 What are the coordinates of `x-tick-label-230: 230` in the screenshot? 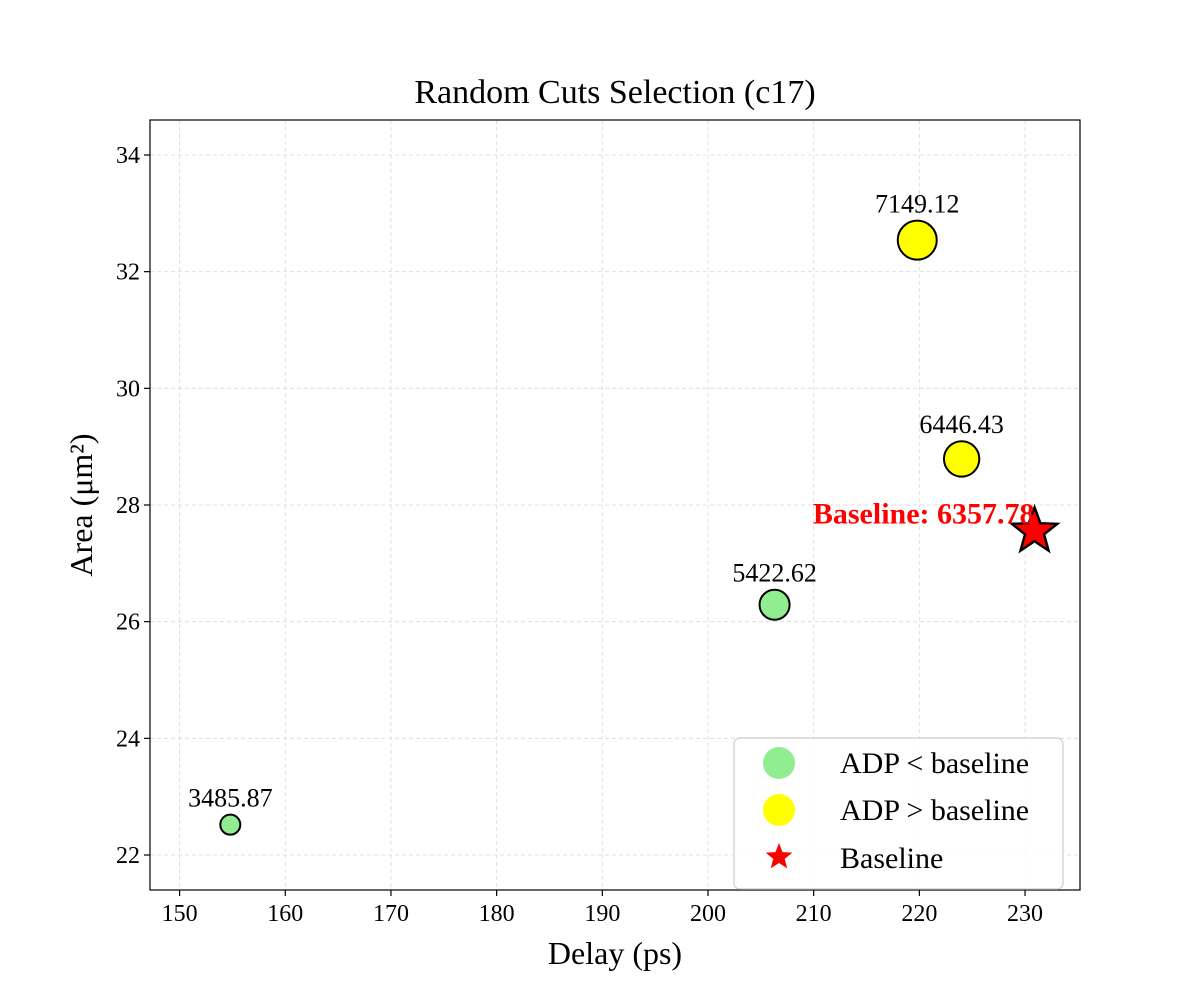 It's located at (1025, 914).